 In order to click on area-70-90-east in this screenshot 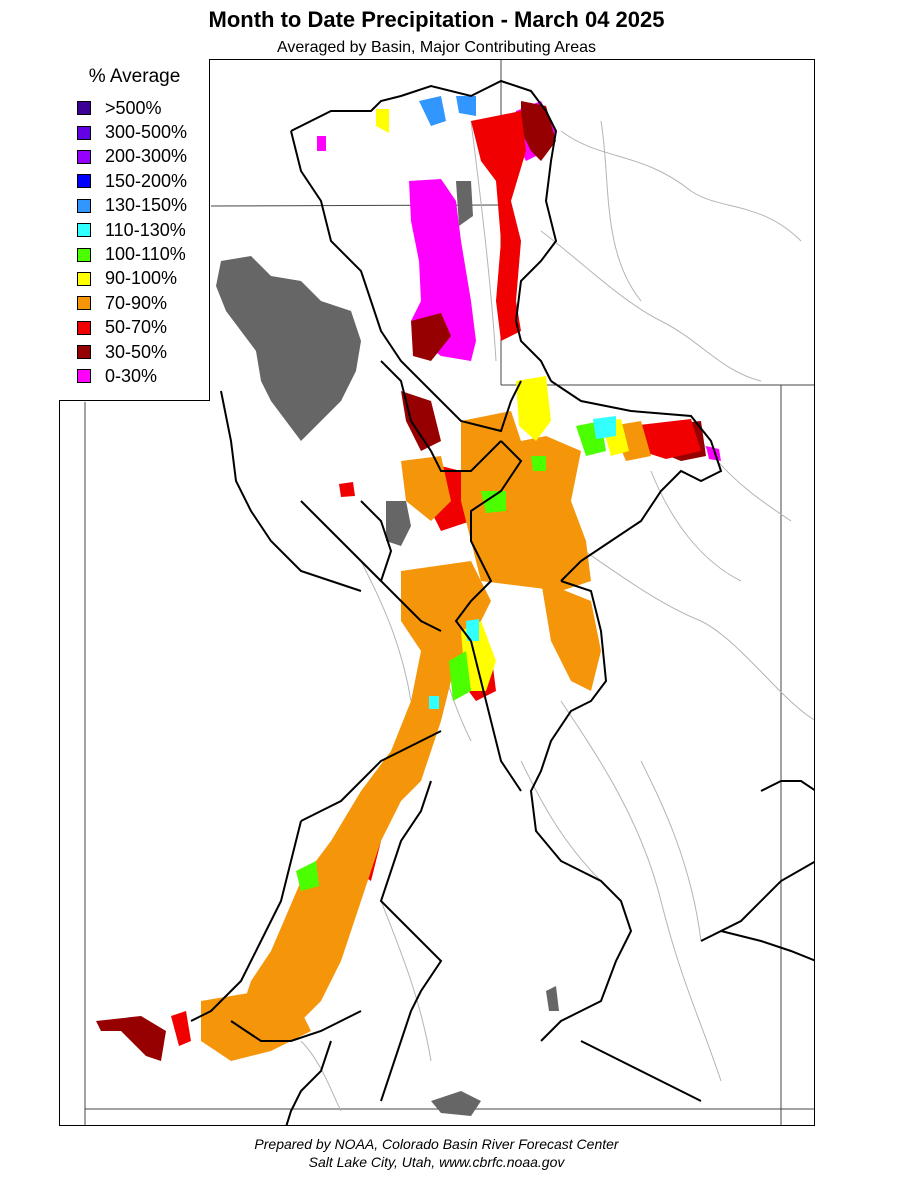, I will do `click(571, 636)`.